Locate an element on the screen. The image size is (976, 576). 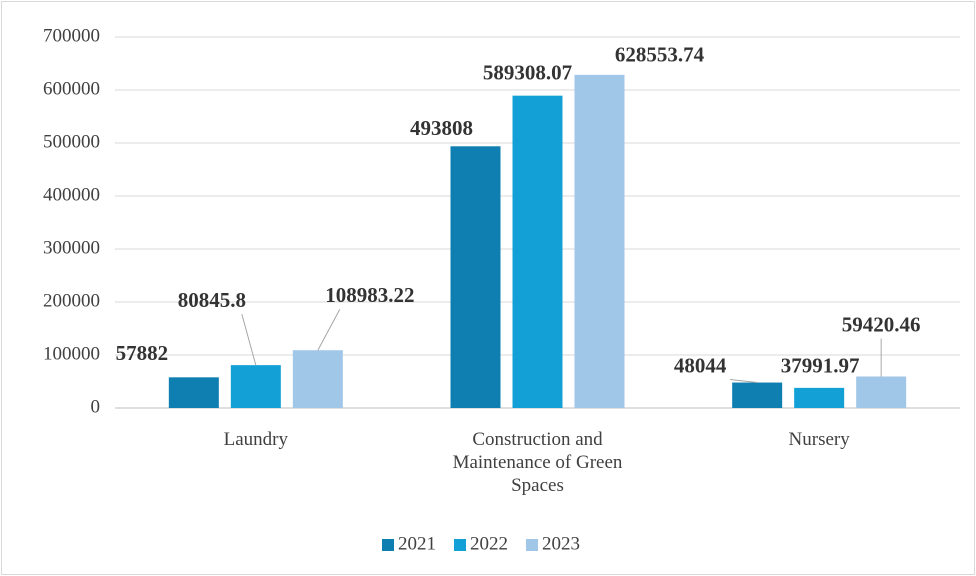
legend-label: 2022 is located at coordinates (489, 543).